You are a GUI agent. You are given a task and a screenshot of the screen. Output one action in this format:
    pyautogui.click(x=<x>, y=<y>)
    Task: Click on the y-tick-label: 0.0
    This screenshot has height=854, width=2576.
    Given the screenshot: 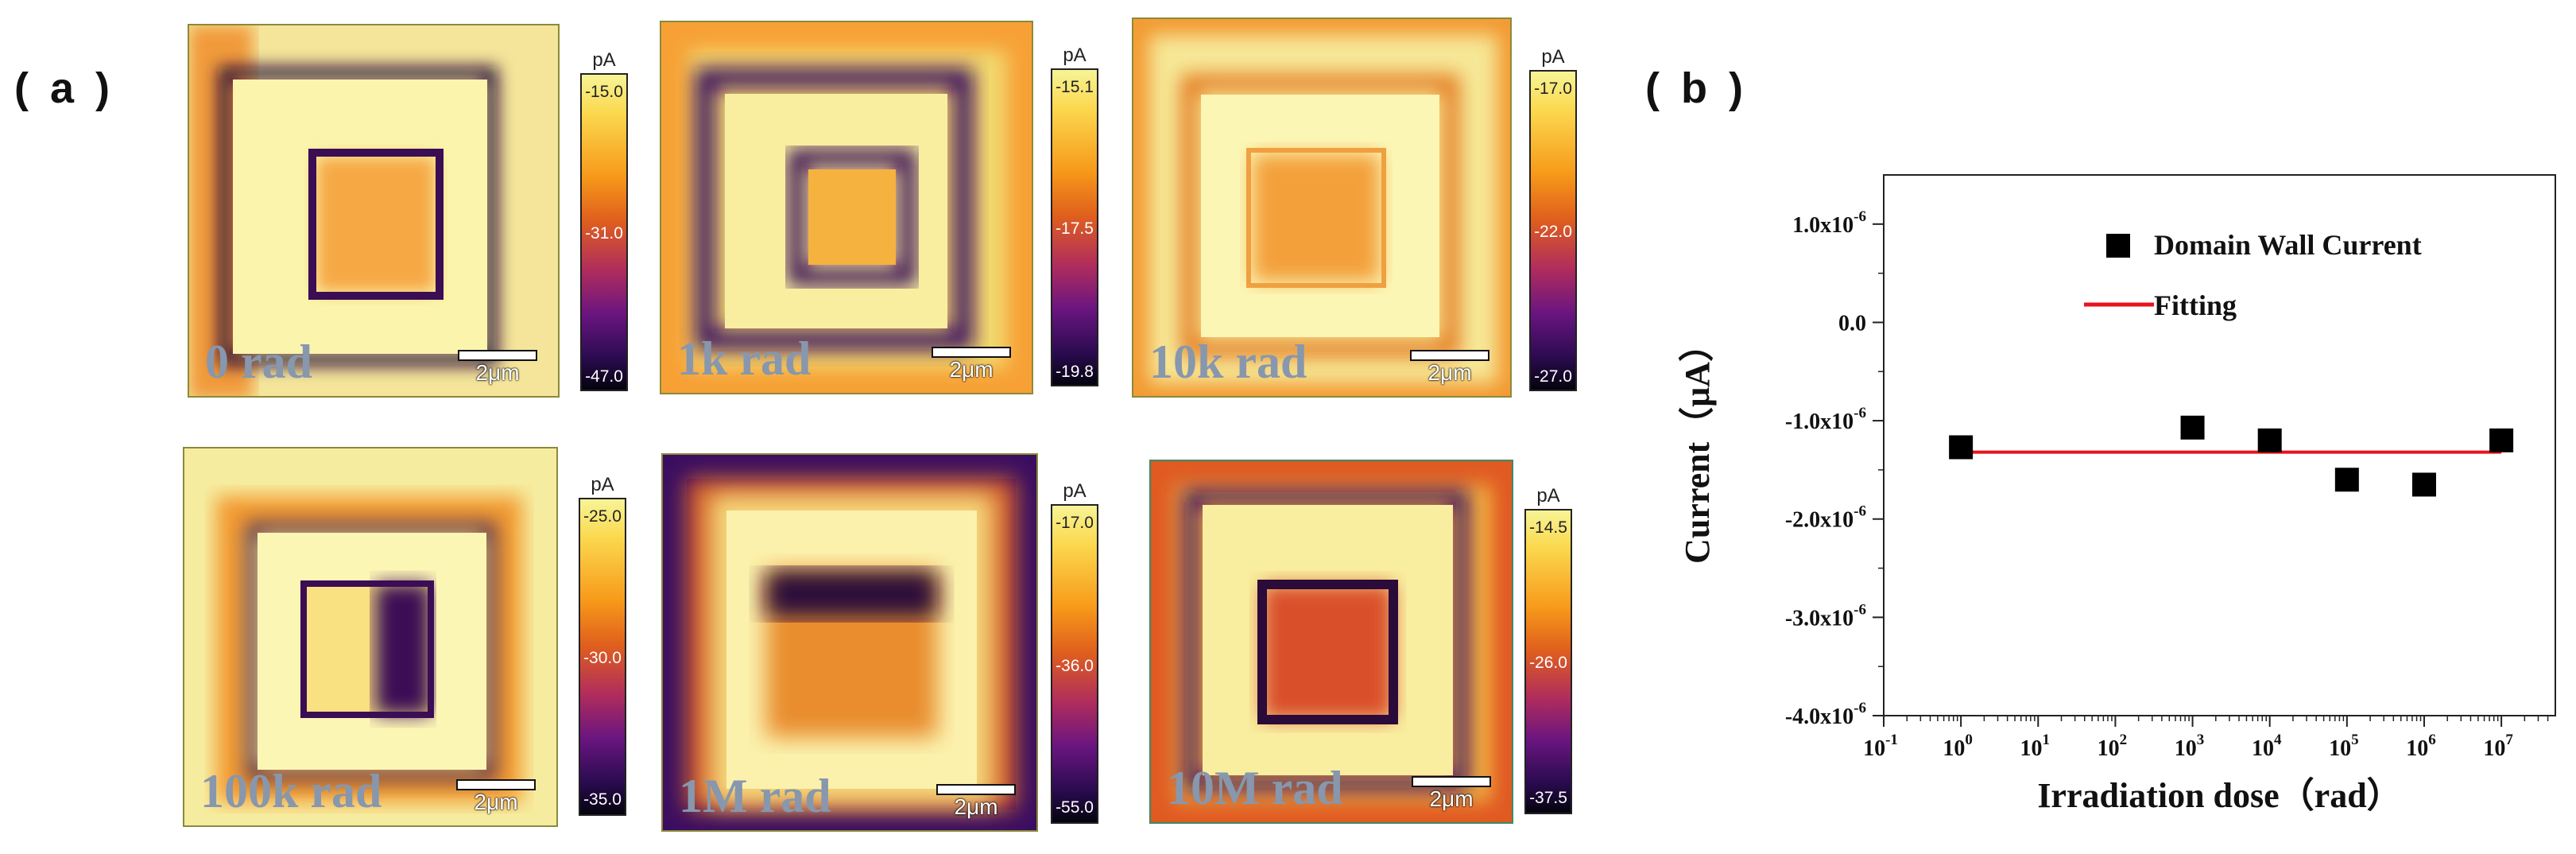 What is the action you would take?
    pyautogui.click(x=1852, y=323)
    